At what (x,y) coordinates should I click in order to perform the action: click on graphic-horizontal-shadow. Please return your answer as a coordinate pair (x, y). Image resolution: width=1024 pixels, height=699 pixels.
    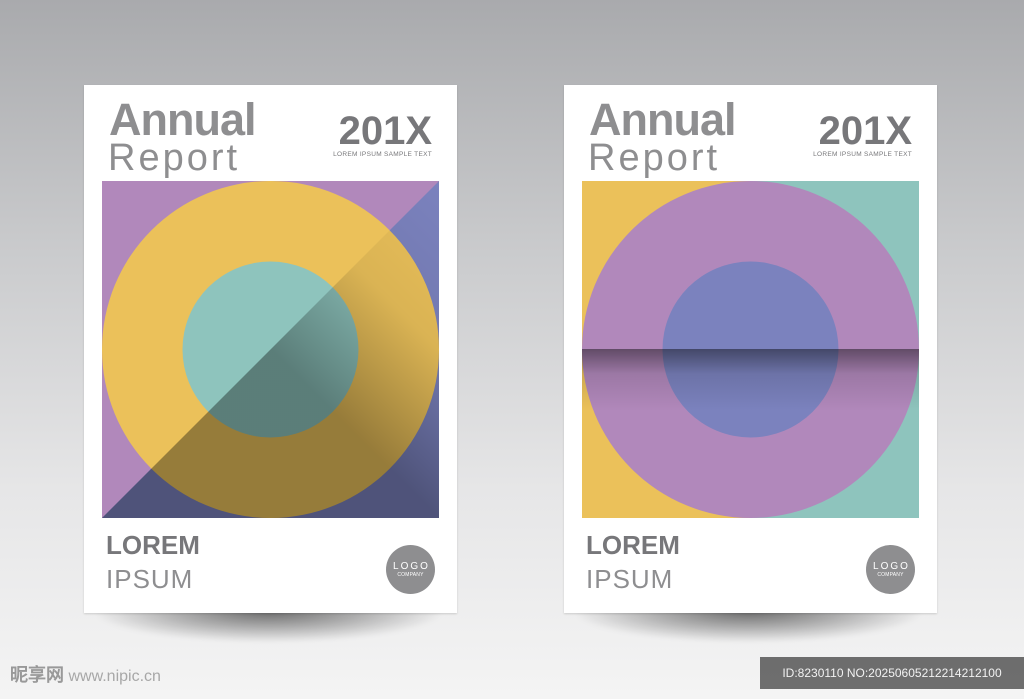
    Looking at the image, I should click on (750, 380).